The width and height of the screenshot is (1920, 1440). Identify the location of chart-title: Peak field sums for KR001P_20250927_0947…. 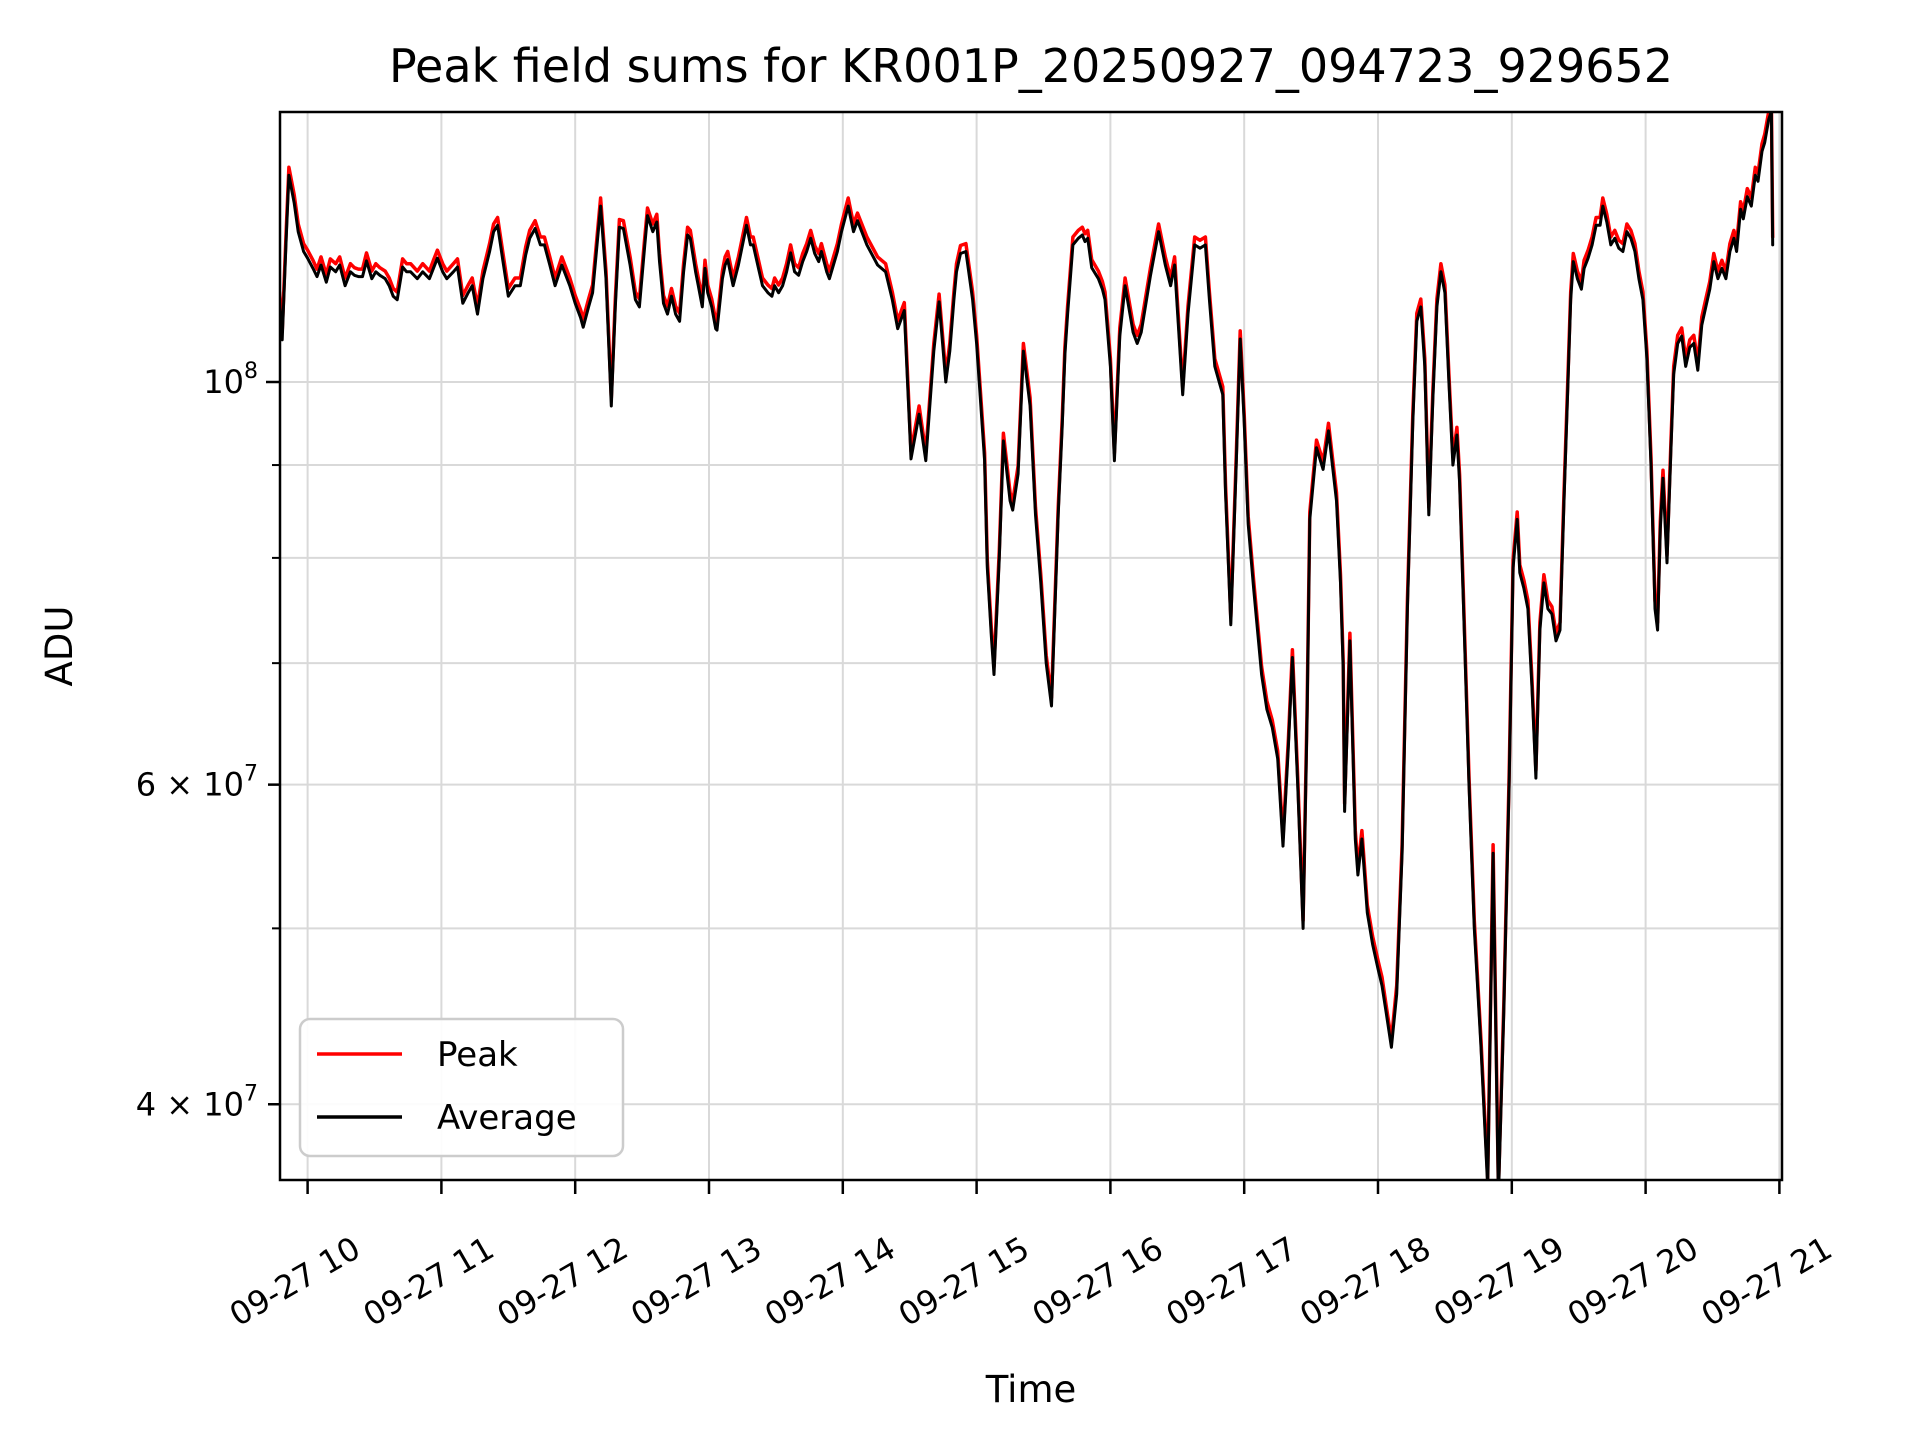
(1031, 66).